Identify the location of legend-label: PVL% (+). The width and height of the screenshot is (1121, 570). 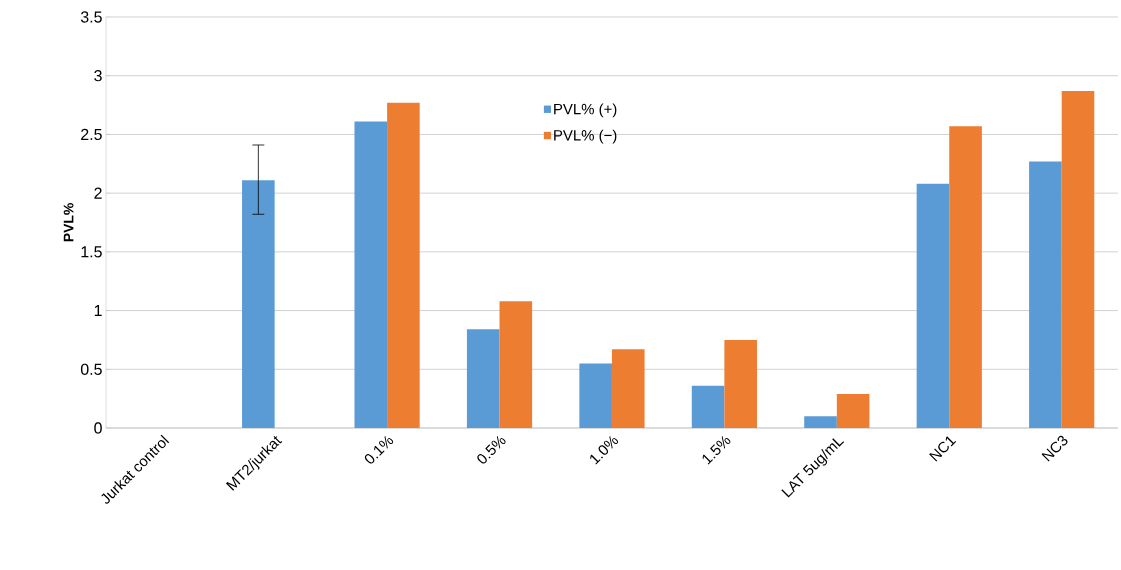
(585, 110).